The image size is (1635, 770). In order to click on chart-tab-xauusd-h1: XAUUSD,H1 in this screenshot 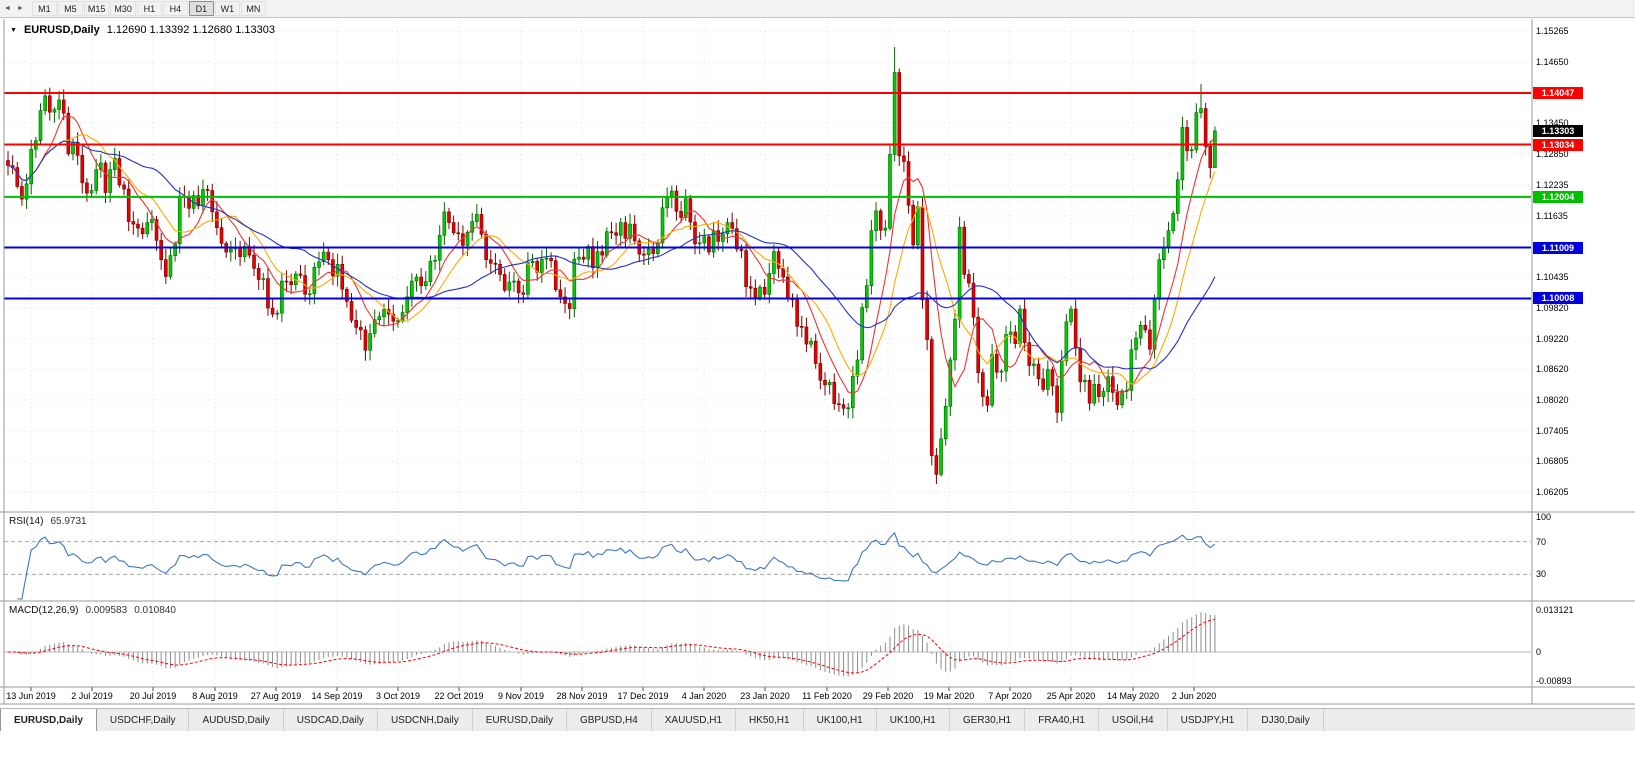, I will do `click(694, 720)`.